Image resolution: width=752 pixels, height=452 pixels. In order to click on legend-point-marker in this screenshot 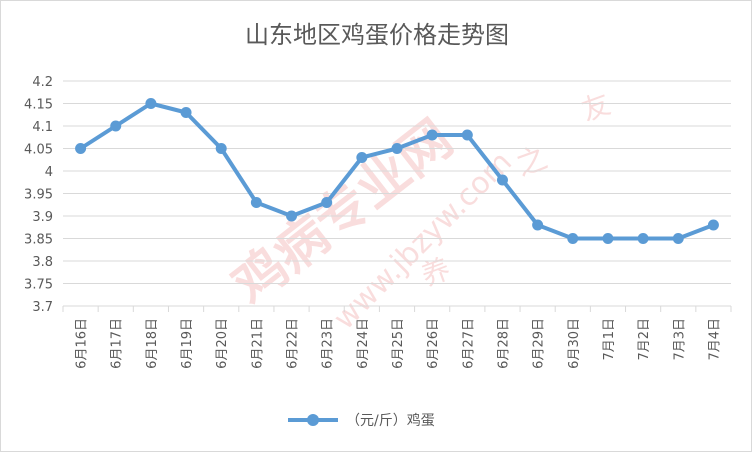, I will do `click(313, 420)`.